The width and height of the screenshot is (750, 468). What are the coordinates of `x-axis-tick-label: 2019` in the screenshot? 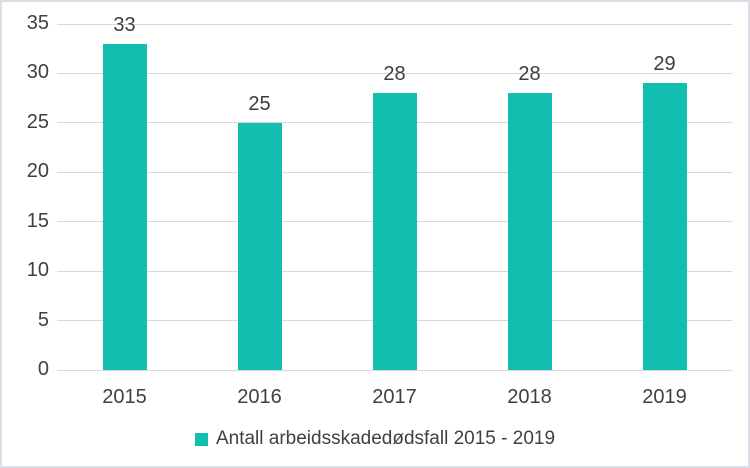 It's located at (664, 397).